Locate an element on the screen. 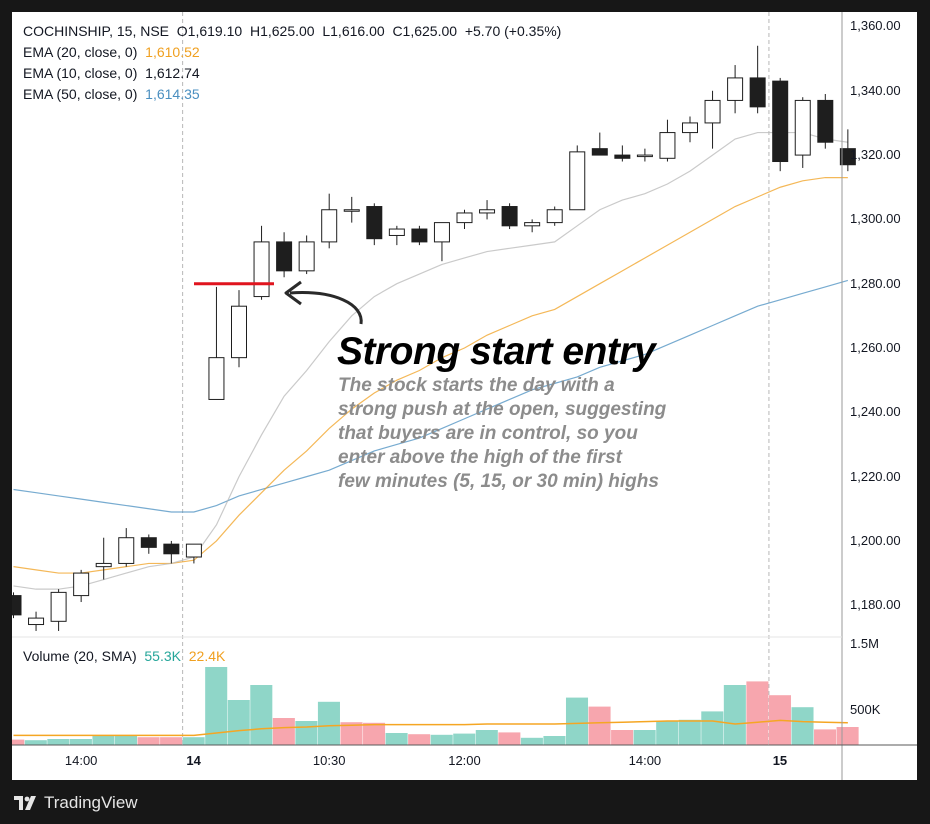 This screenshot has height=824, width=930. ema20-label: EMA (20, close, 0) is located at coordinates (80, 52).